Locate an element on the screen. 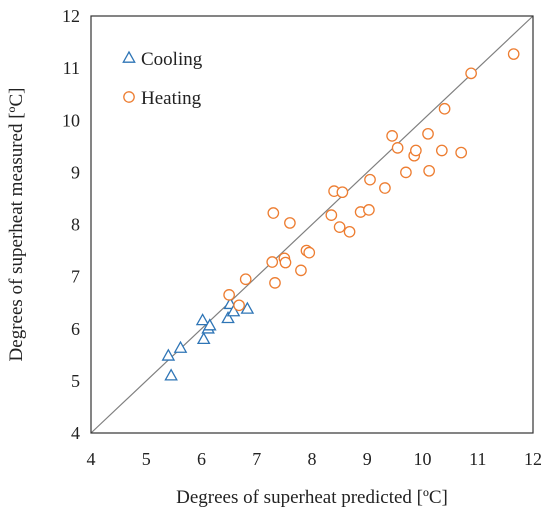  y-tick-label: 12 is located at coordinates (71, 16).